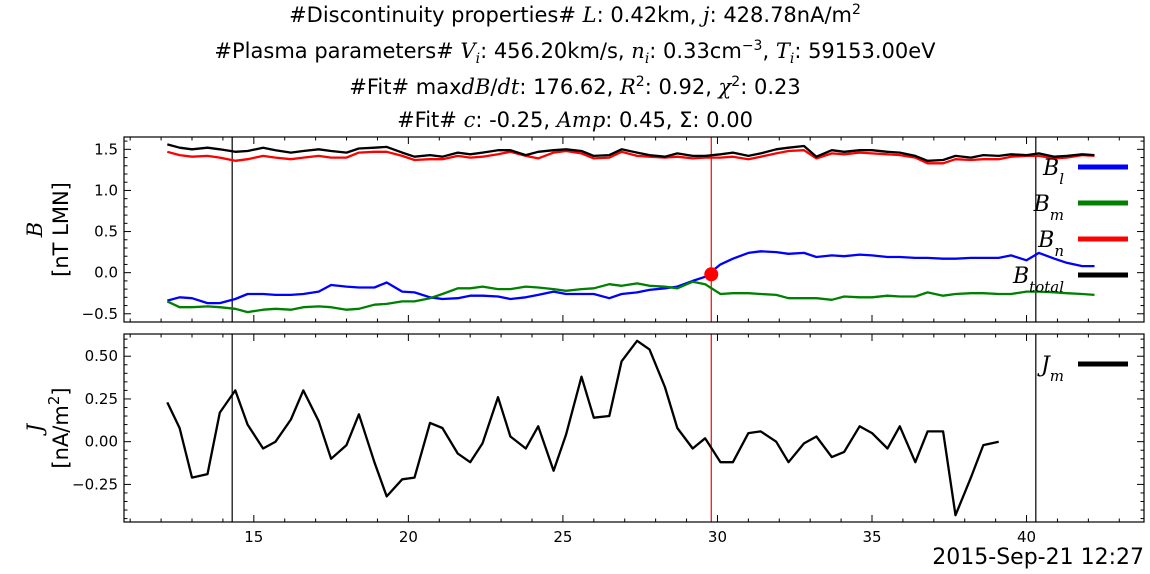 This screenshot has width=1150, height=574. Describe the element at coordinates (101, 399) in the screenshot. I see `y-tick-label: 0.25` at that location.